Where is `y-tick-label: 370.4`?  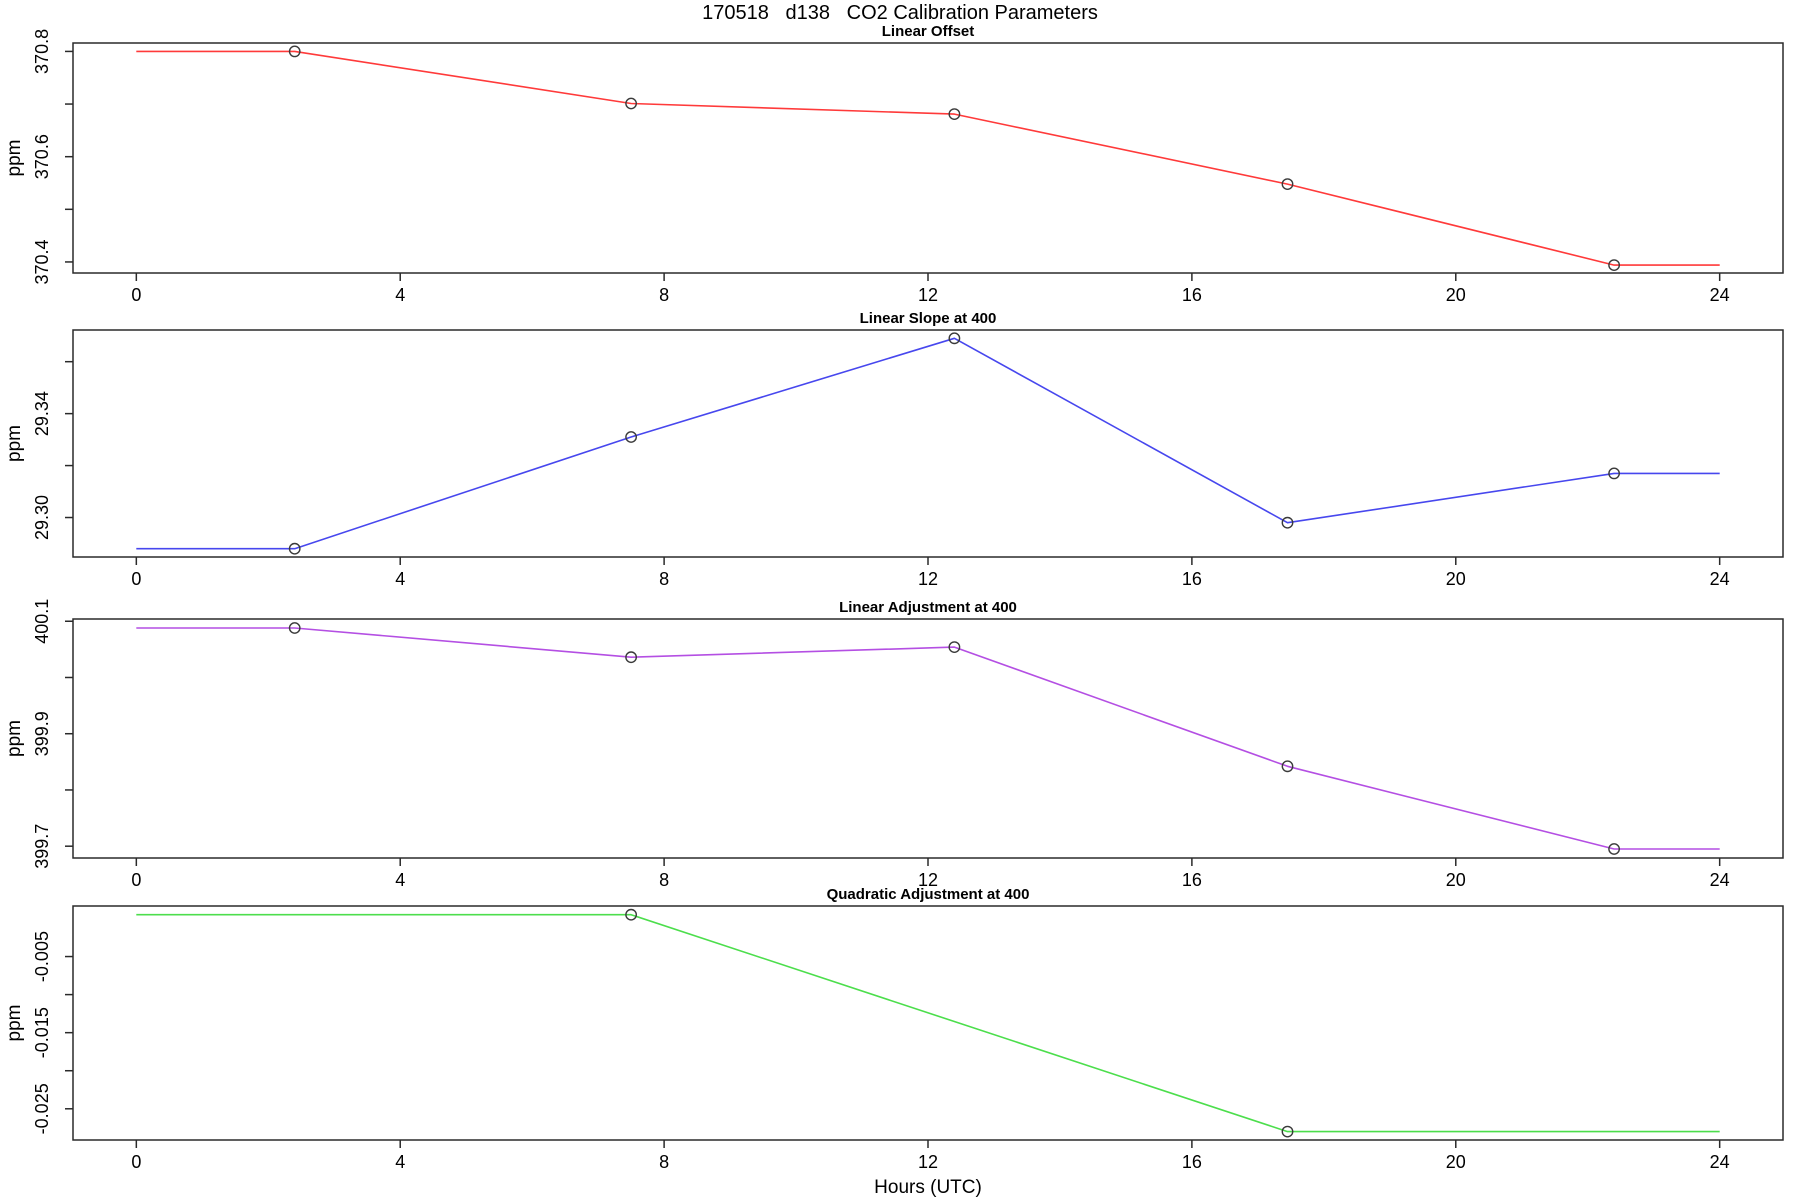 y-tick-label: 370.4 is located at coordinates (42, 261).